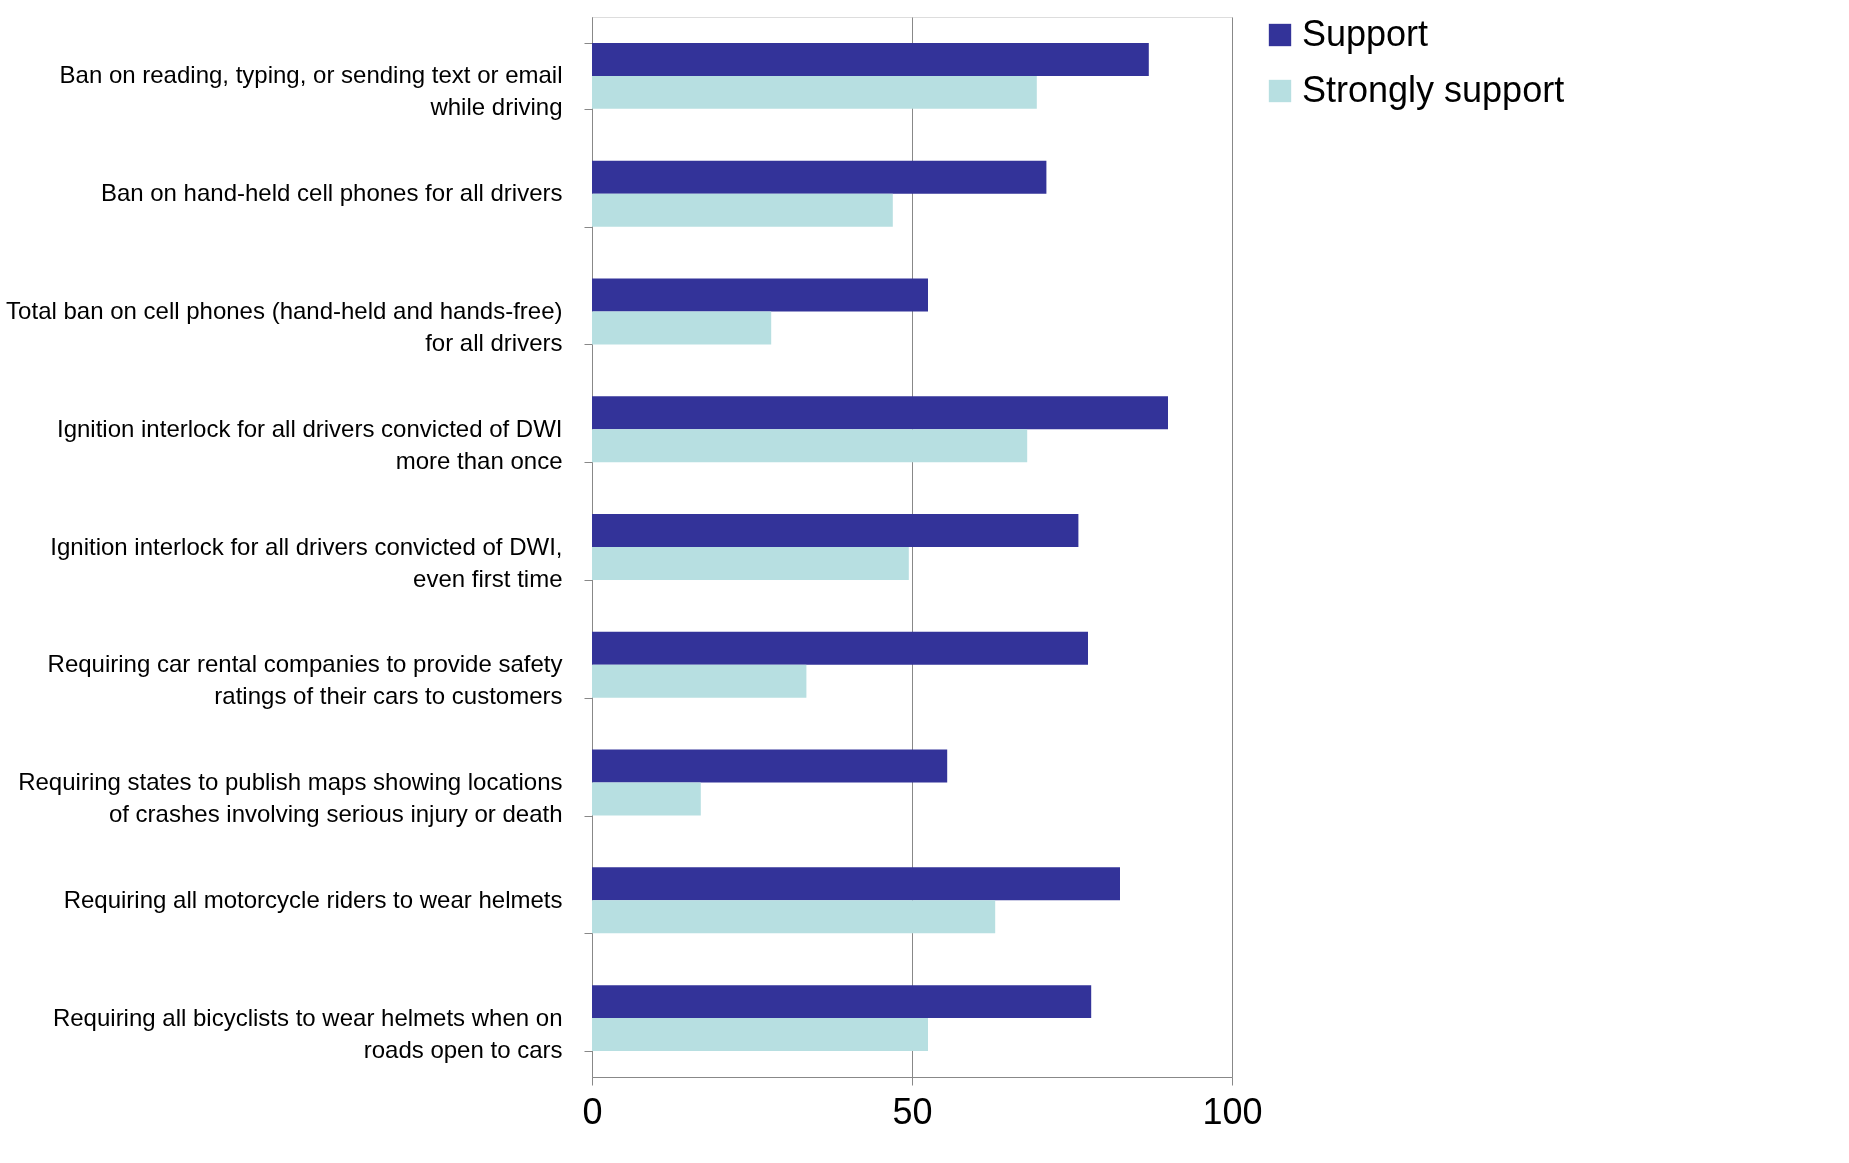  What do you see at coordinates (307, 1033) in the screenshot?
I see `y-tick-label: Requiring all bicyclists to wear helmets when on roads open to cars` at bounding box center [307, 1033].